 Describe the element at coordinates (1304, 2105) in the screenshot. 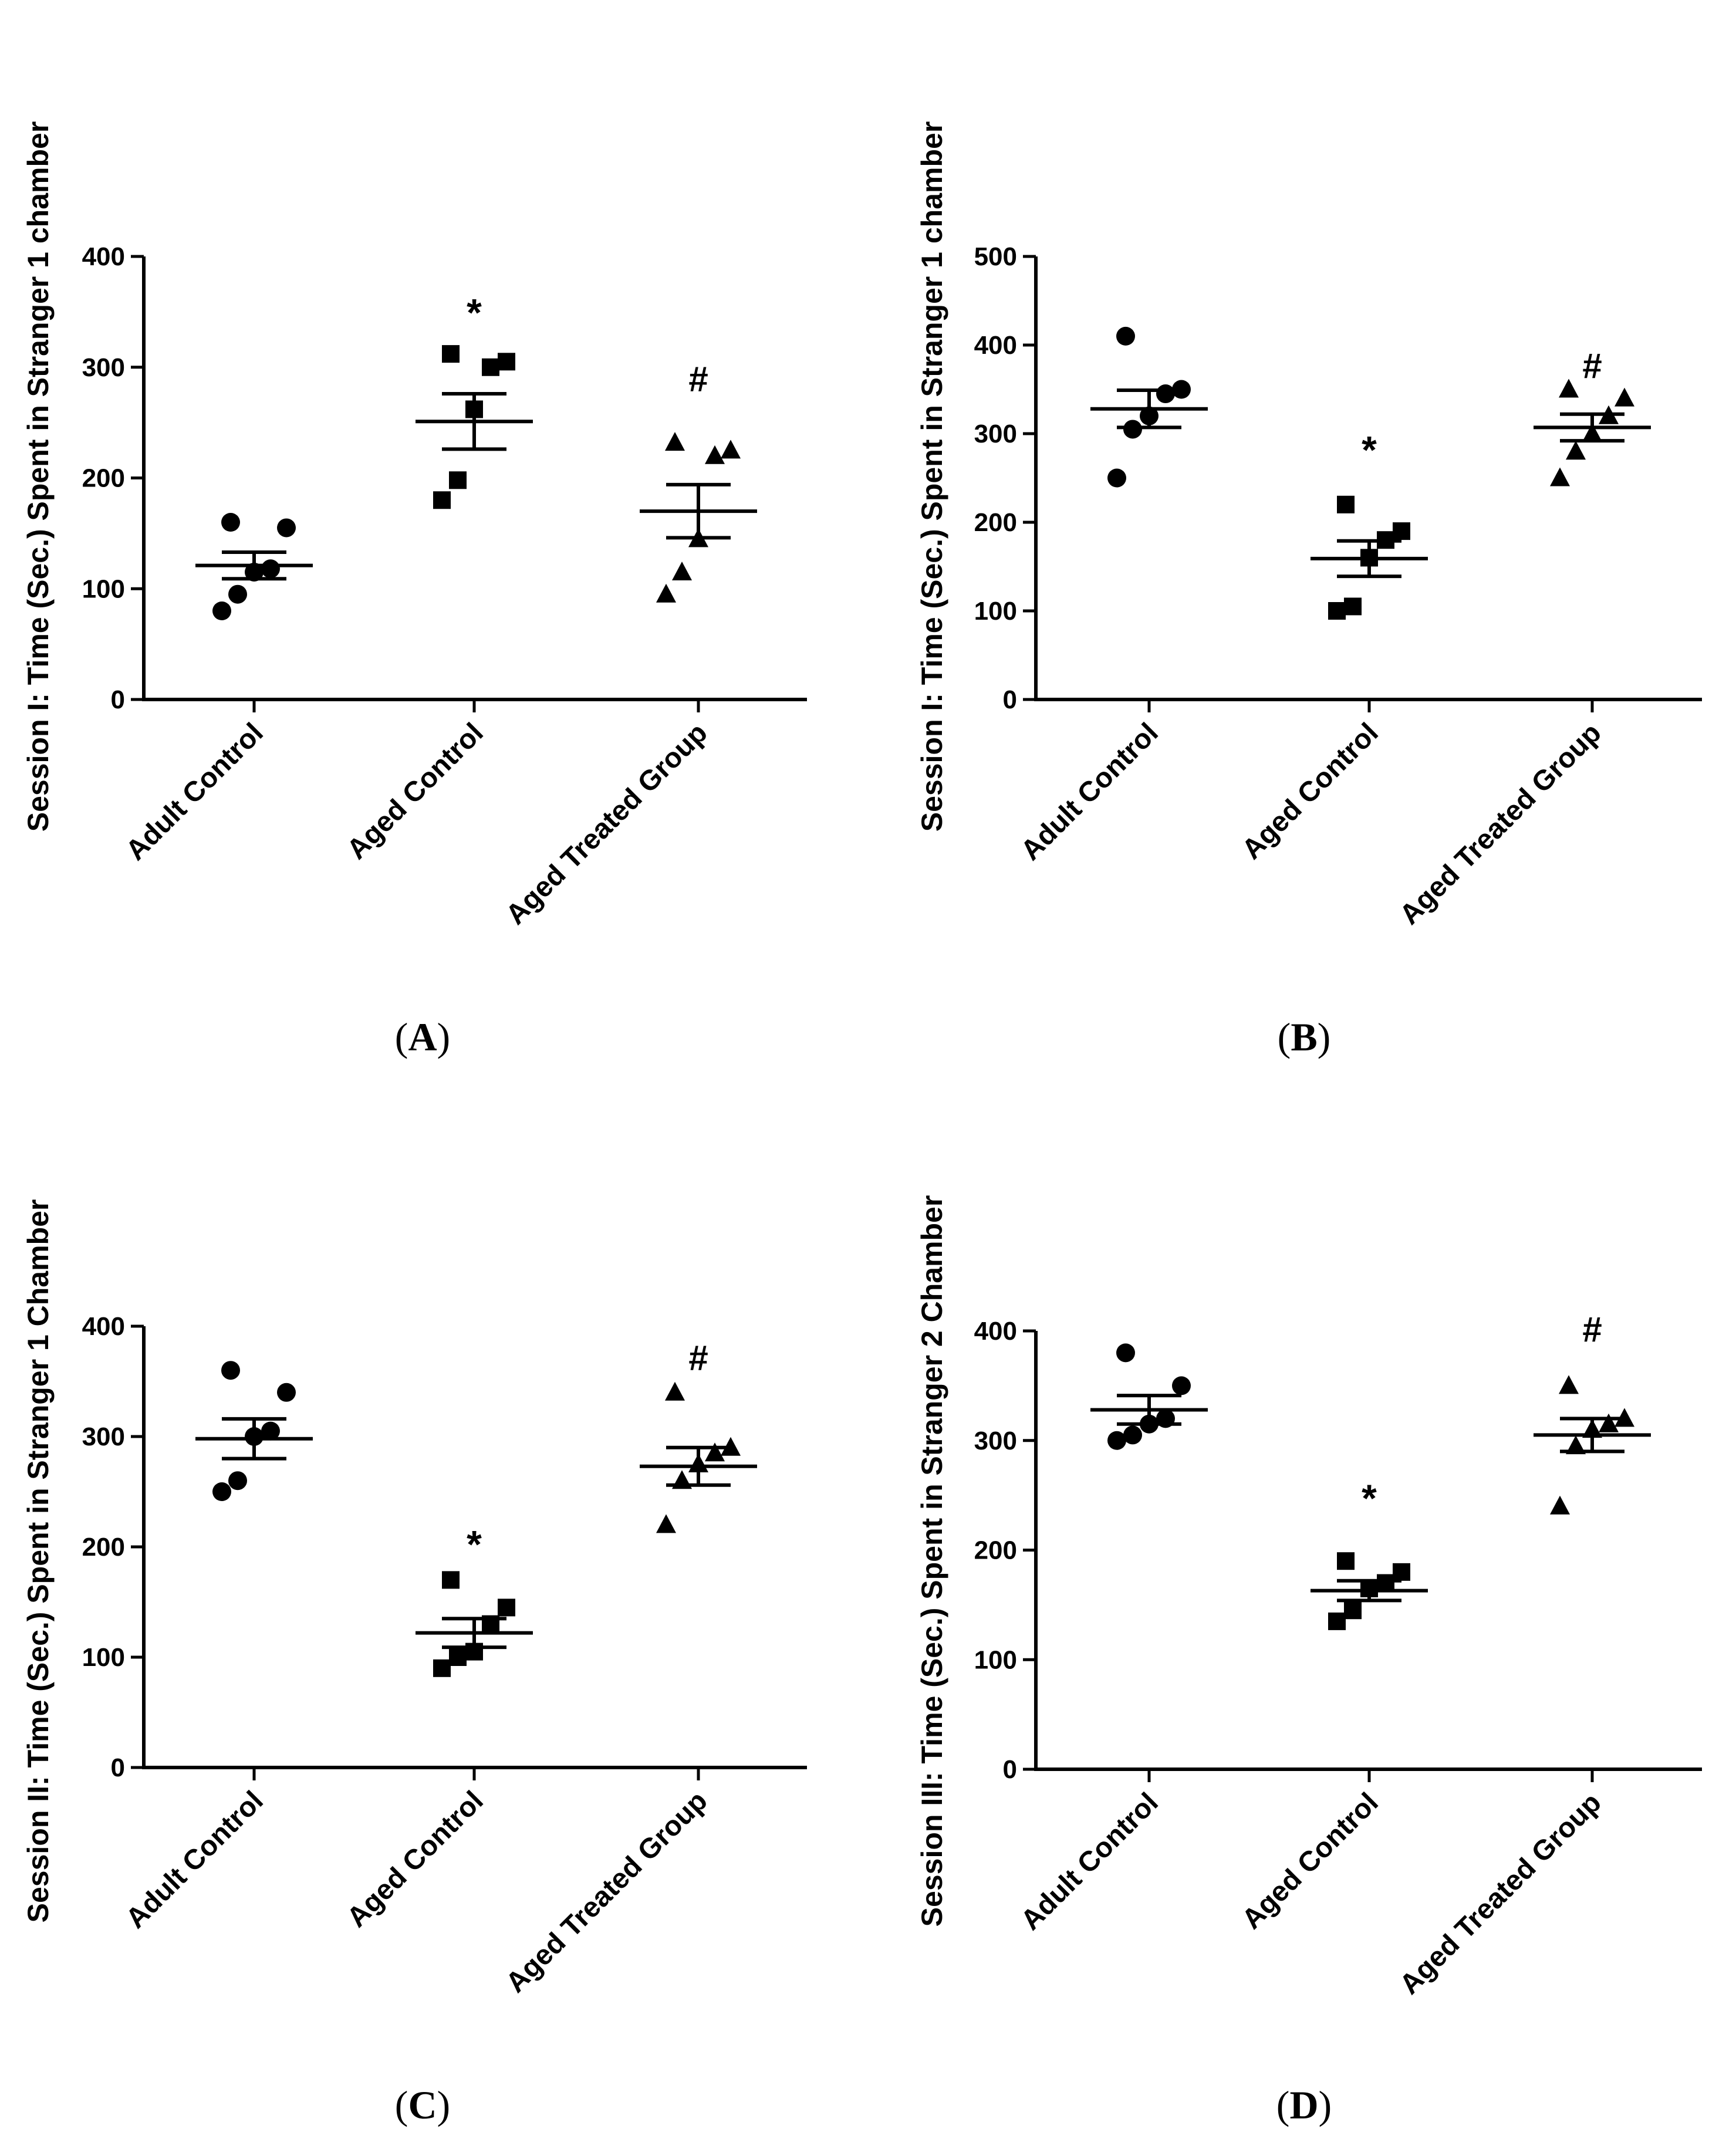

I see `panel-label: (D)` at that location.